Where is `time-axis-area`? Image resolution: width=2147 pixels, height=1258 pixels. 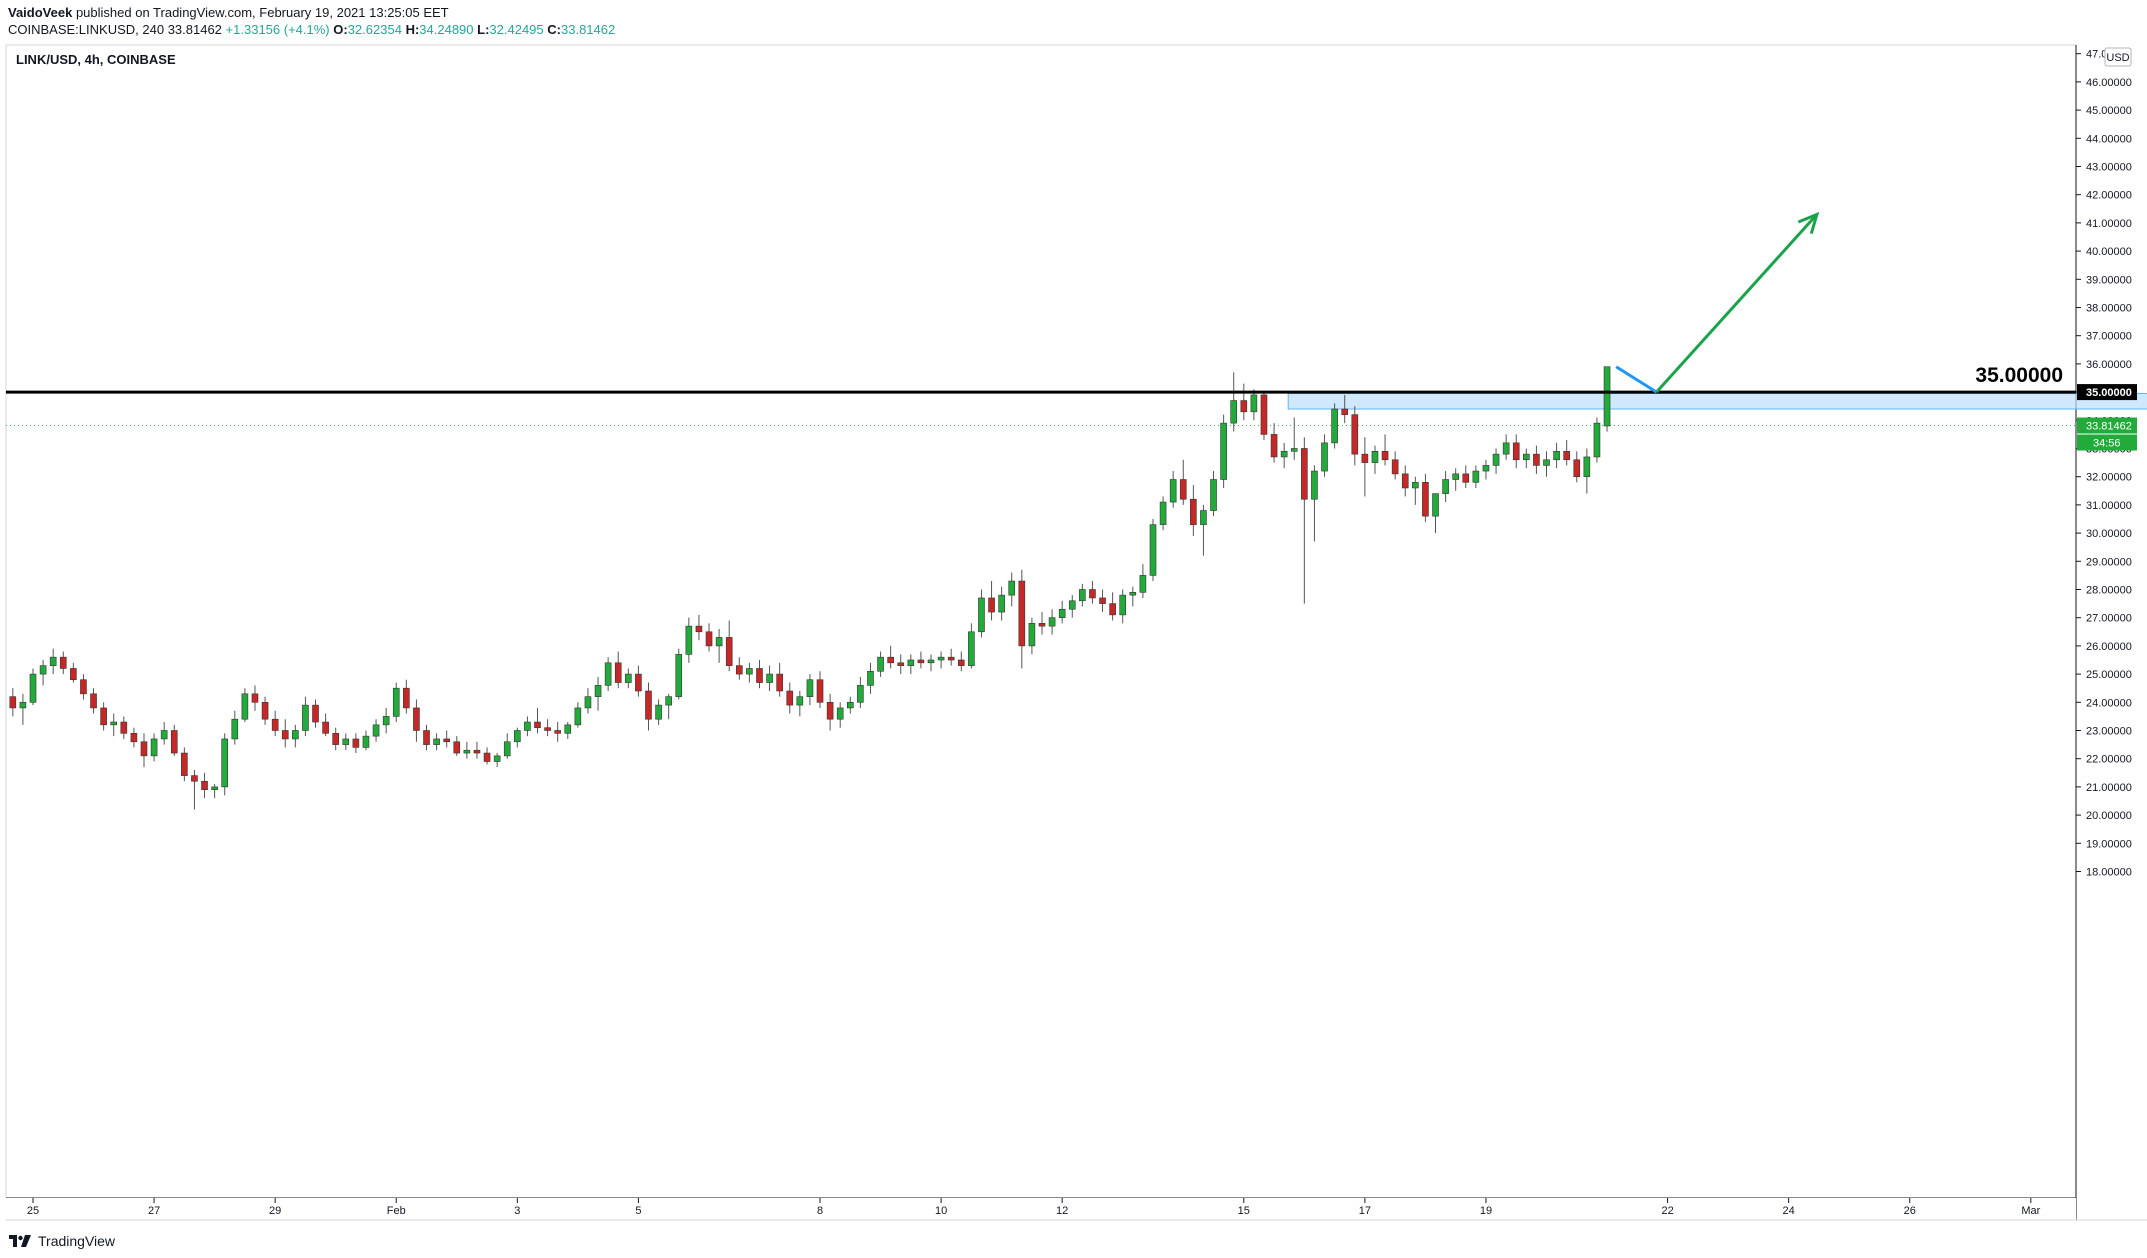
time-axis-area is located at coordinates (1041, 1209).